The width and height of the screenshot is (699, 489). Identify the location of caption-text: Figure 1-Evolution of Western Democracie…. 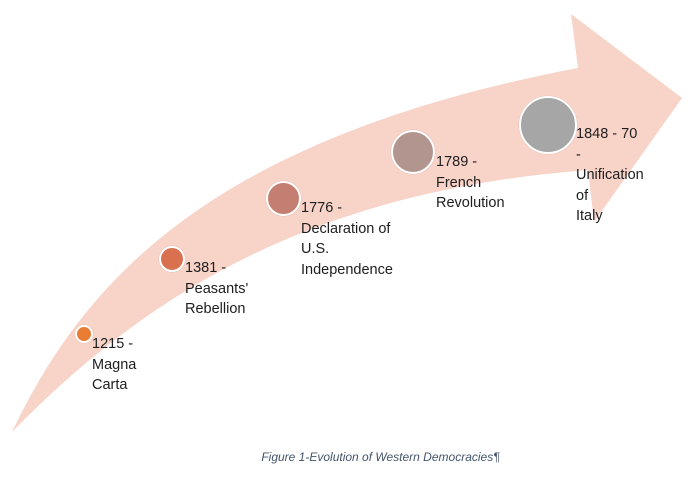
(377, 457).